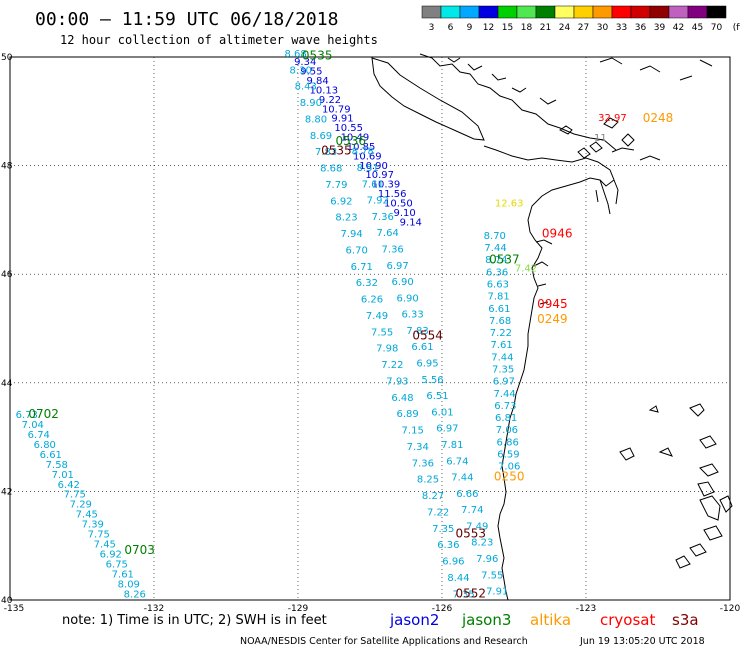  I want to click on wave-height-value: 7.49, so click(377, 316).